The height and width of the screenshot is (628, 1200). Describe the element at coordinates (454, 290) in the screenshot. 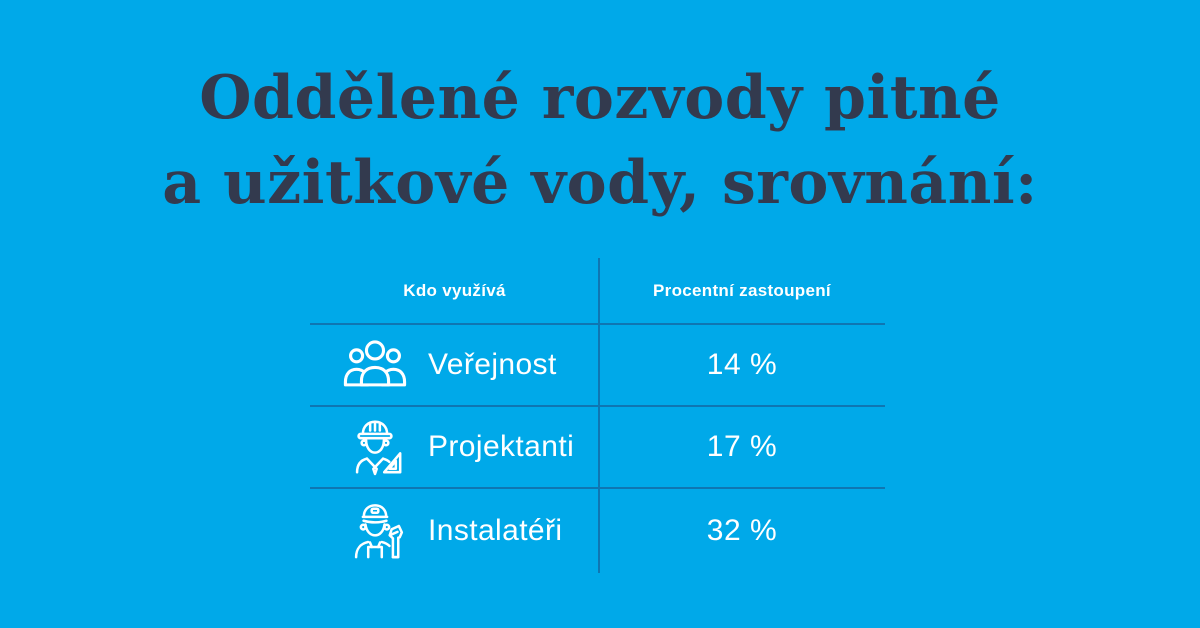

I see `column-header-who: Kdo využívá` at that location.